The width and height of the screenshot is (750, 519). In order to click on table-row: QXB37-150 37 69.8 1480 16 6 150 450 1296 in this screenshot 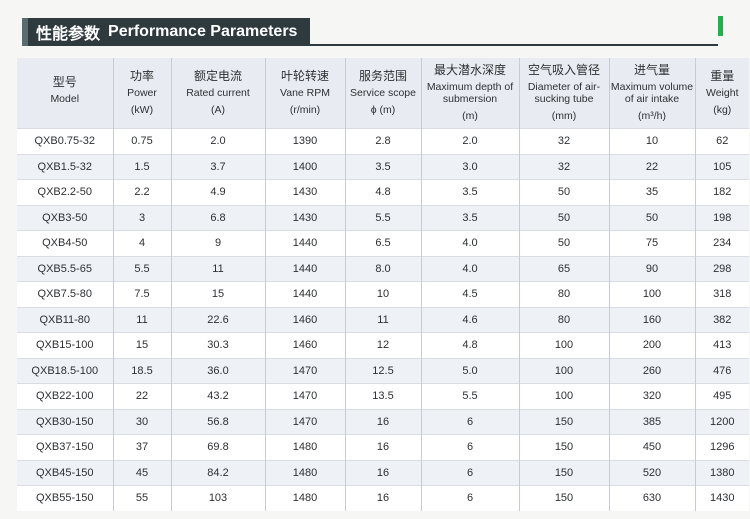, I will do `click(383, 447)`.